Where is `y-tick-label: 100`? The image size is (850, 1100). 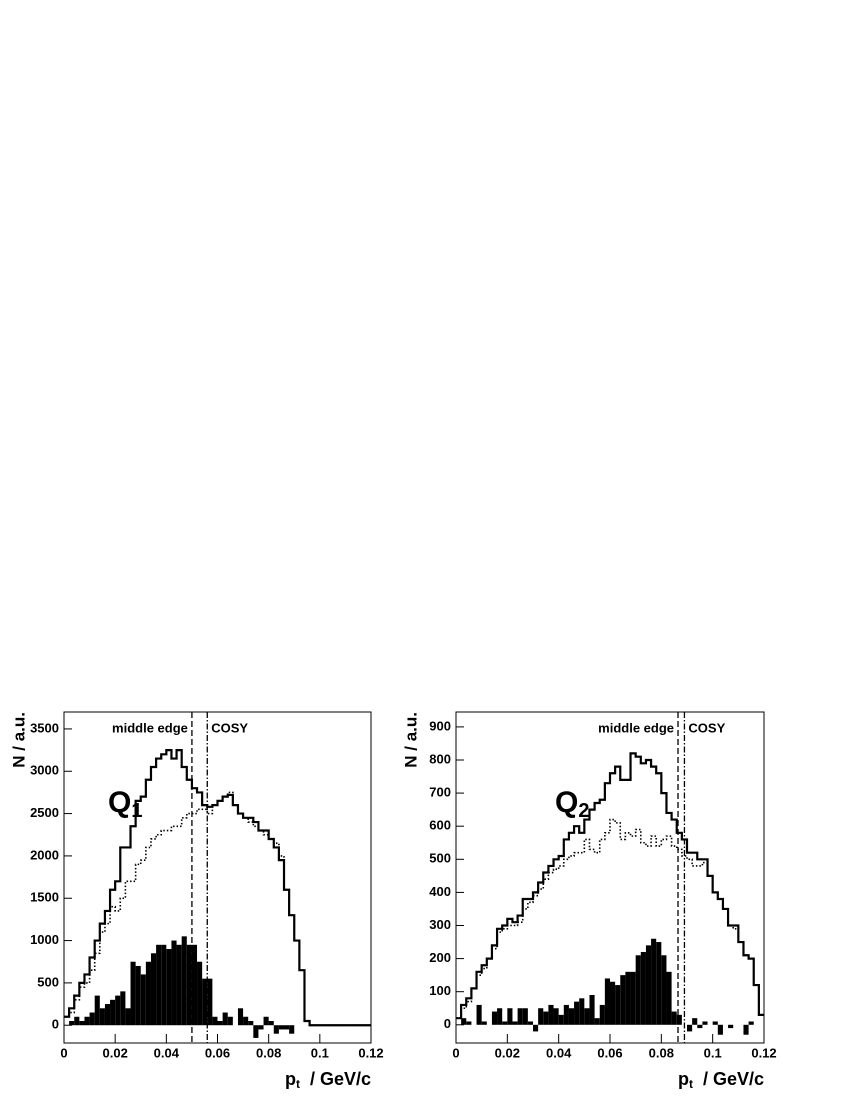
y-tick-label: 100 is located at coordinates (440, 990).